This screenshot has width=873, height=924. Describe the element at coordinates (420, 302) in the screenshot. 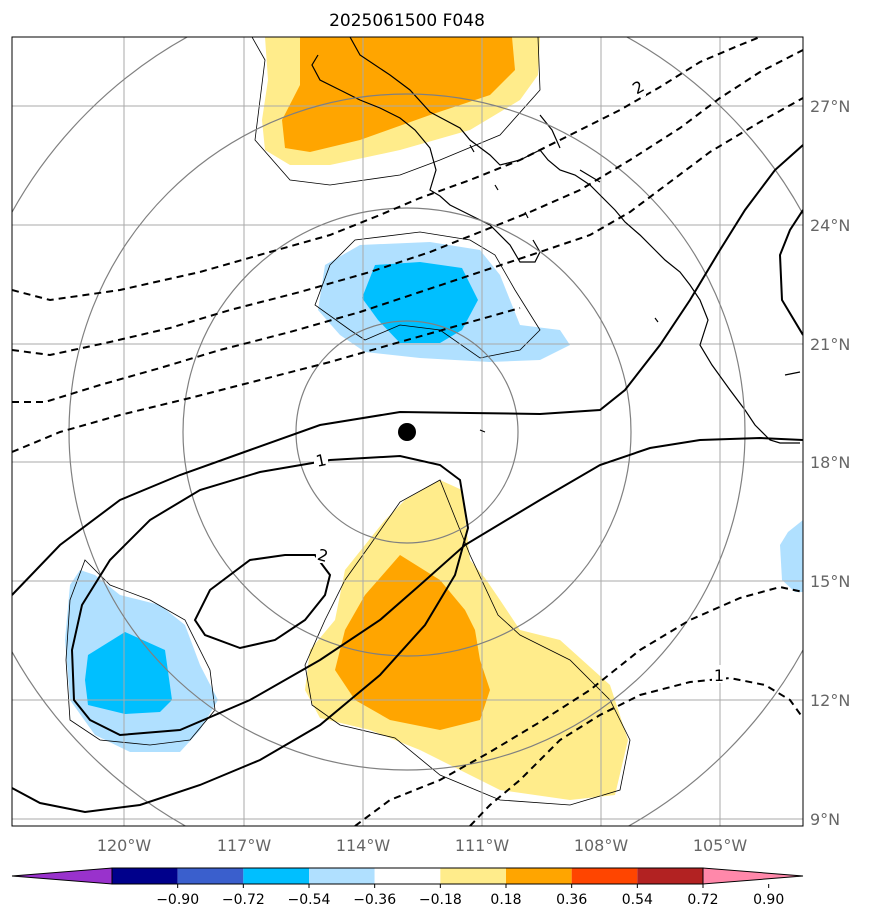

I see `fill-negative-central-dark` at that location.